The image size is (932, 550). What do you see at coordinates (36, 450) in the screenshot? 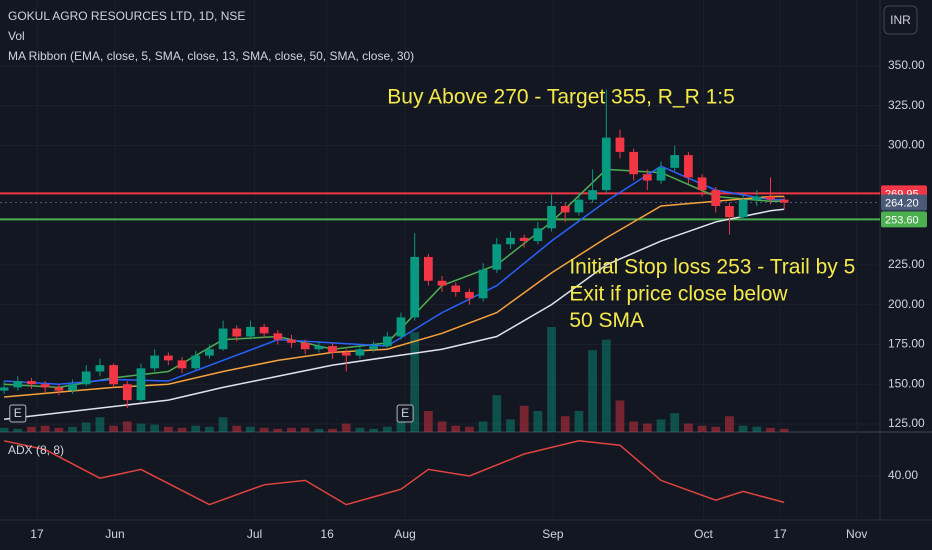
I see `adx-label: ADX (8, 8)` at bounding box center [36, 450].